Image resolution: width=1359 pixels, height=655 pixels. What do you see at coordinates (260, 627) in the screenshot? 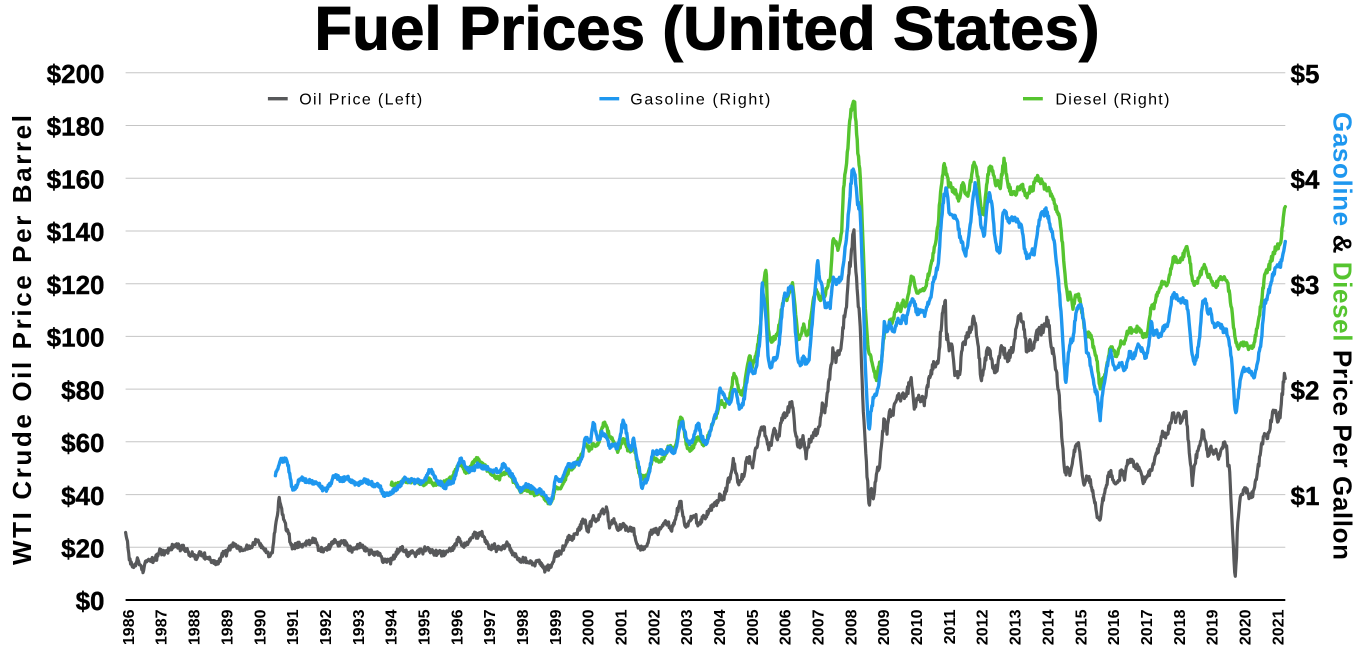
I see `svg-text: 1990` at bounding box center [260, 627].